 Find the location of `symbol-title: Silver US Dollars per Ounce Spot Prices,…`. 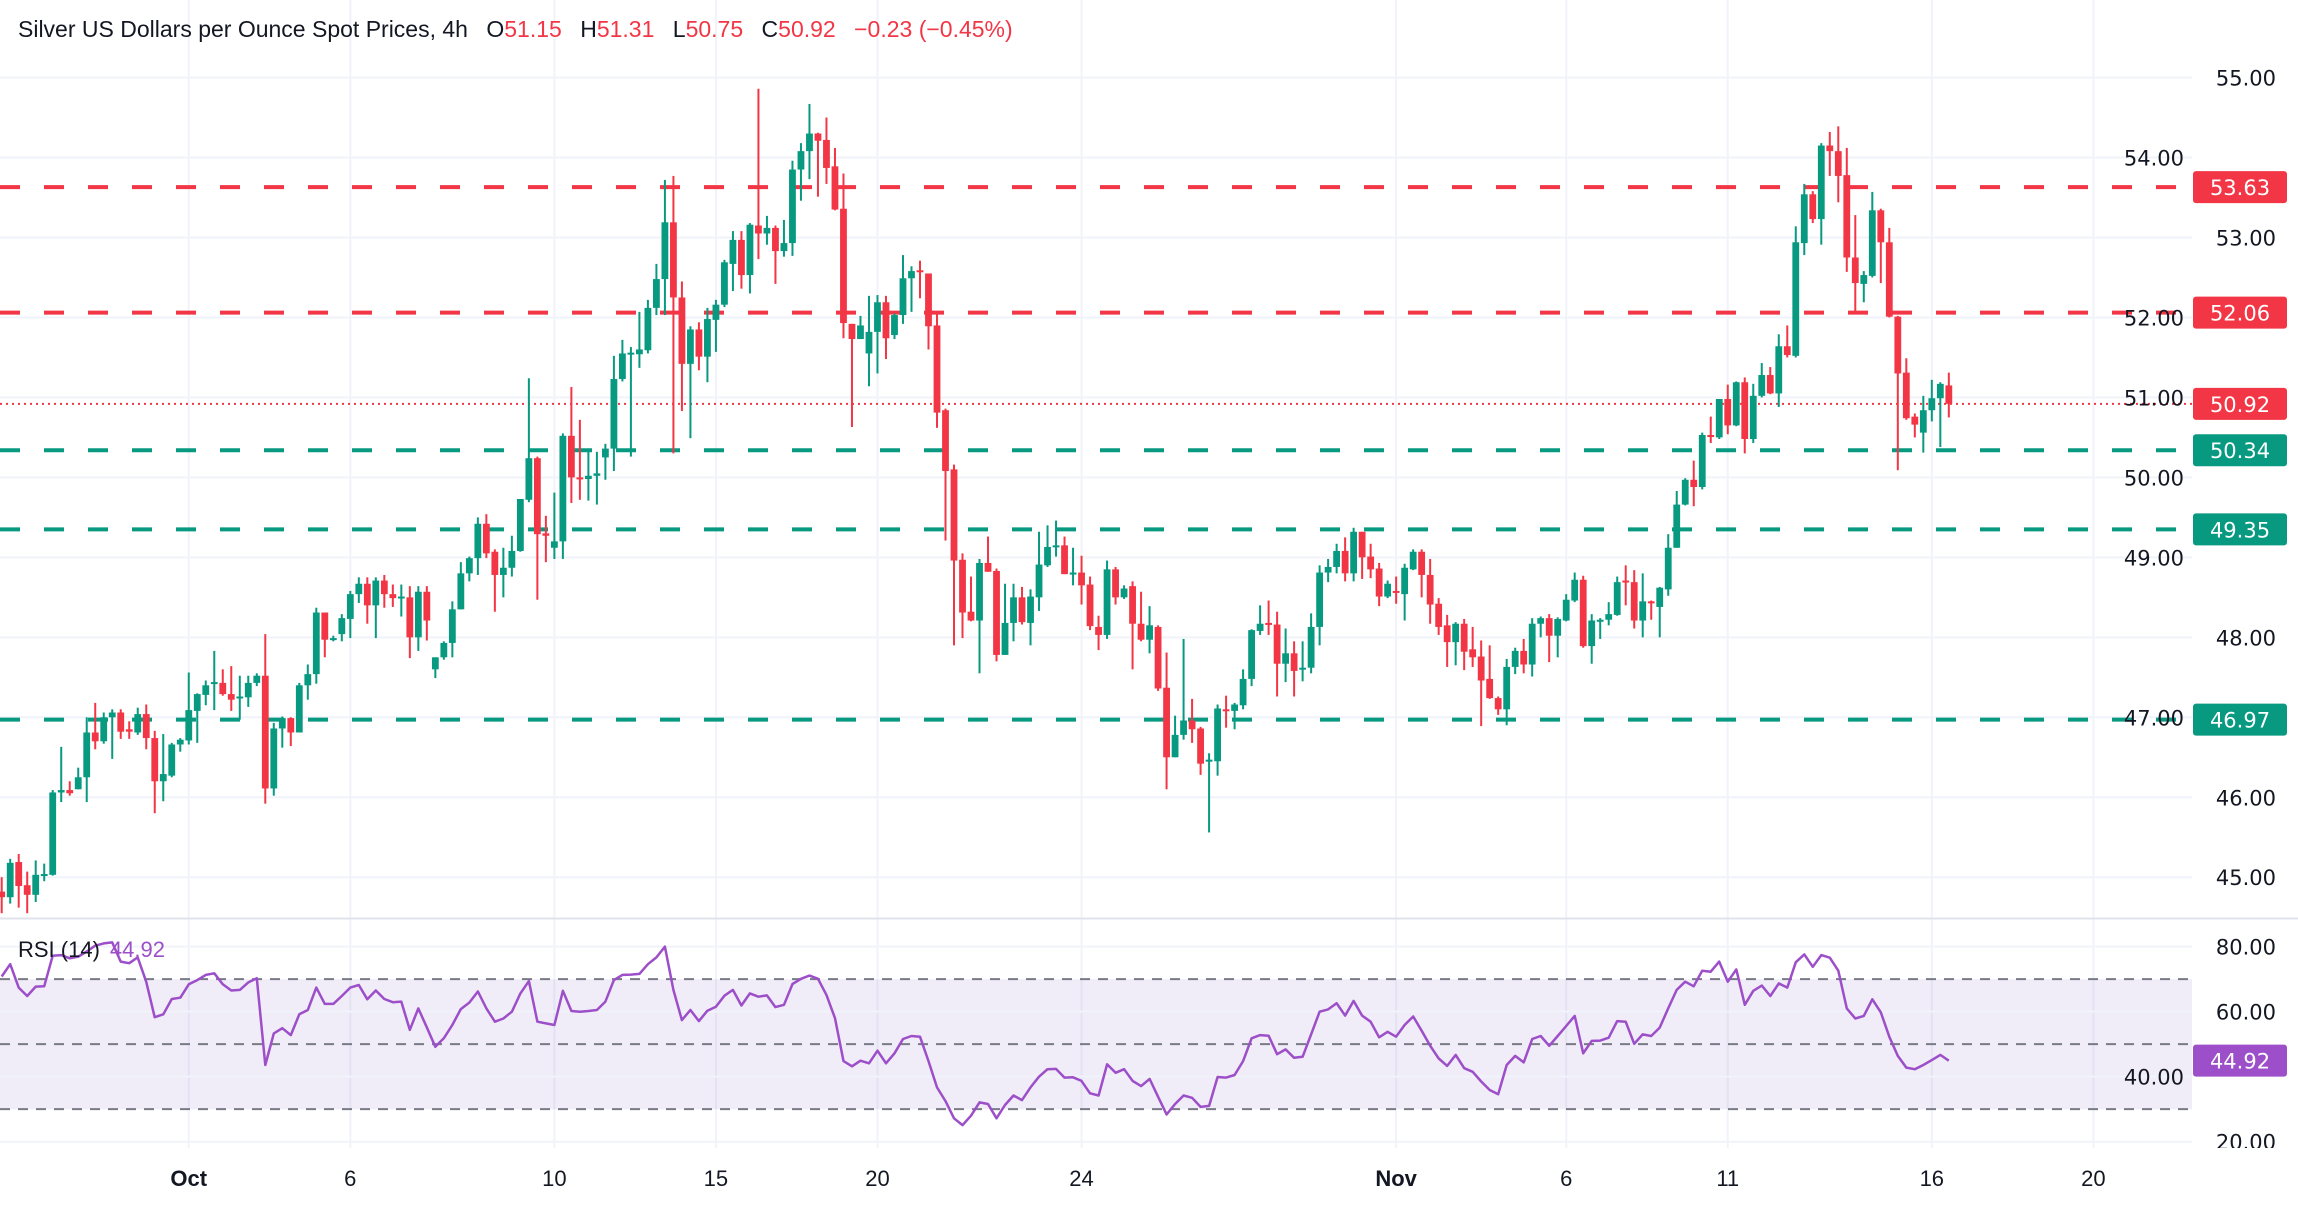

symbol-title: Silver US Dollars per Ounce Spot Prices,… is located at coordinates (243, 29).